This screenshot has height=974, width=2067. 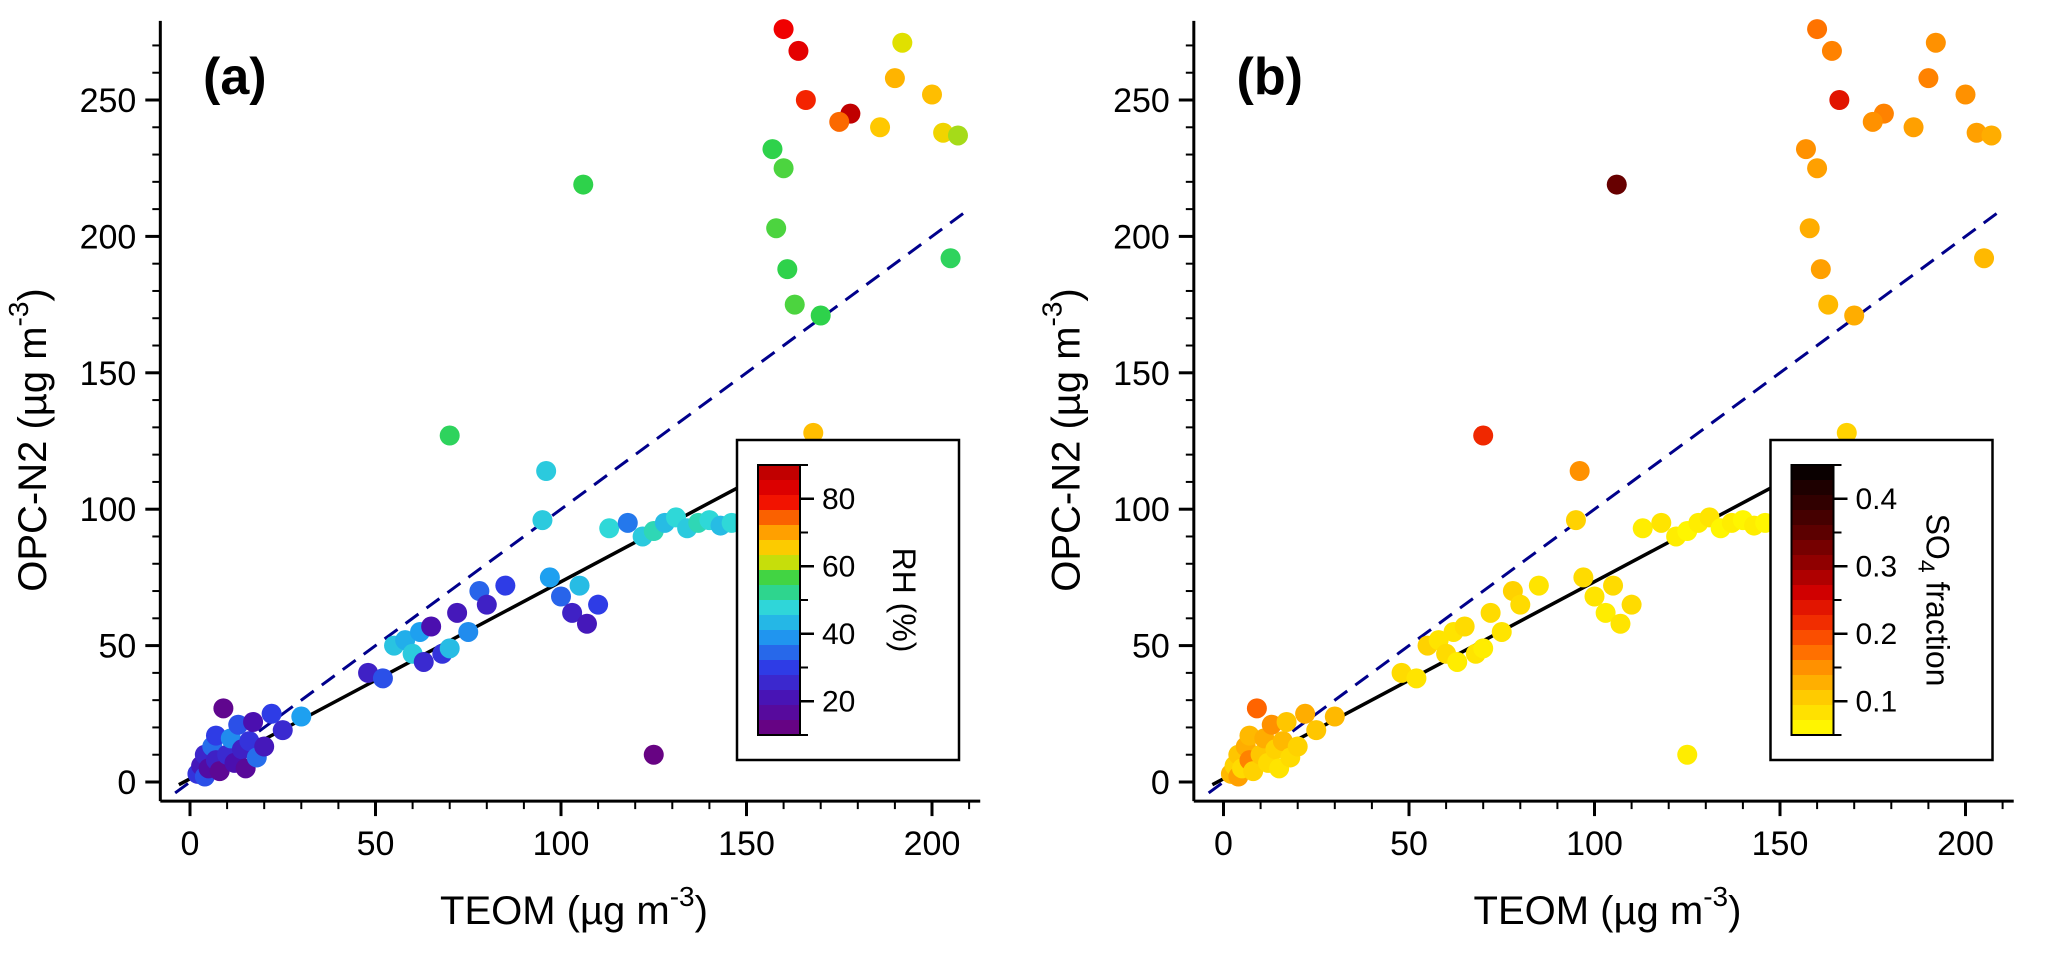 What do you see at coordinates (838, 499) in the screenshot?
I see `colorbar-tick-label: 80` at bounding box center [838, 499].